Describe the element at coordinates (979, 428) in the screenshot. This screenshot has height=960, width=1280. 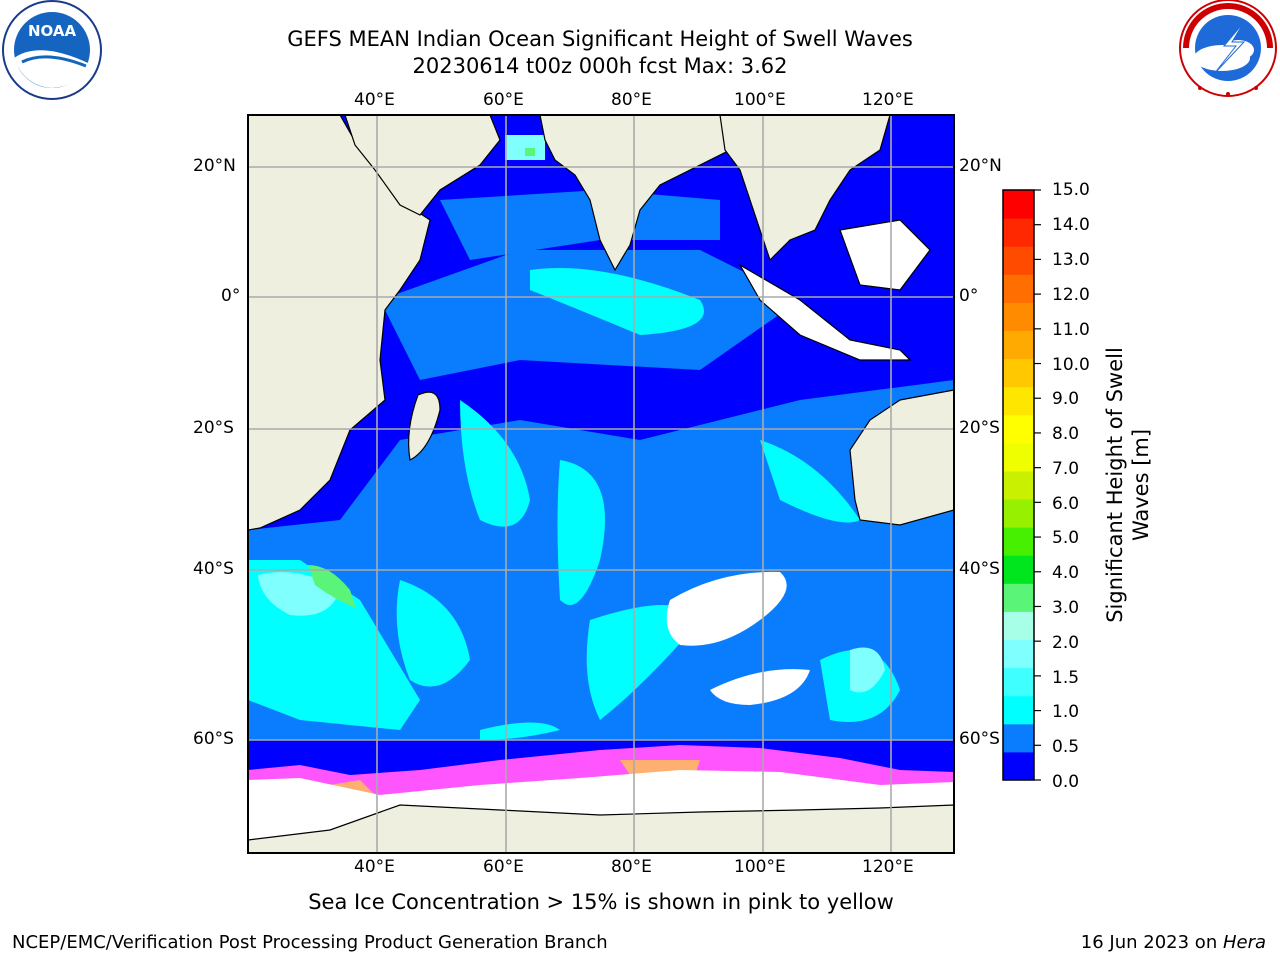
I see `lat-label-right-20s: 20°S` at that location.